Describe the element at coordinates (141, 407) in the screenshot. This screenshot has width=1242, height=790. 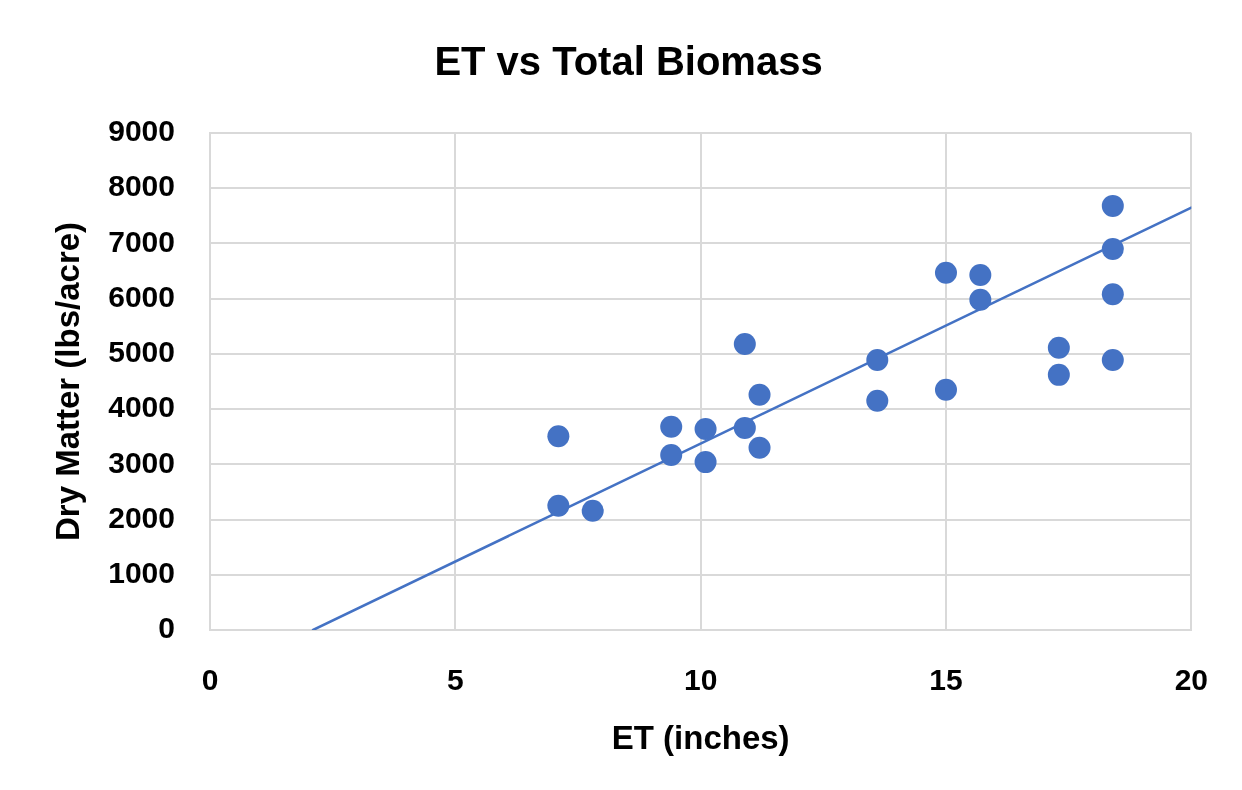
I see `y-tick-label: 4000` at that location.